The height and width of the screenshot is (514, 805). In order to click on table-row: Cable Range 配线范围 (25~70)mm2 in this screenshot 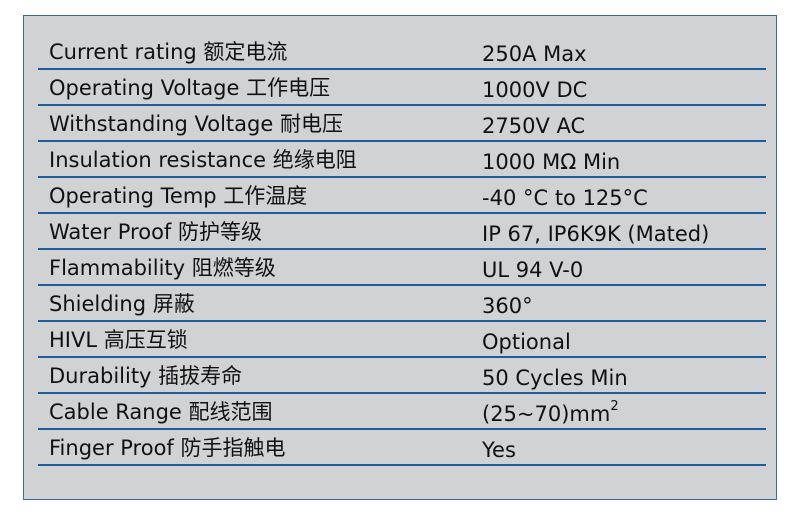, I will do `click(402, 412)`.